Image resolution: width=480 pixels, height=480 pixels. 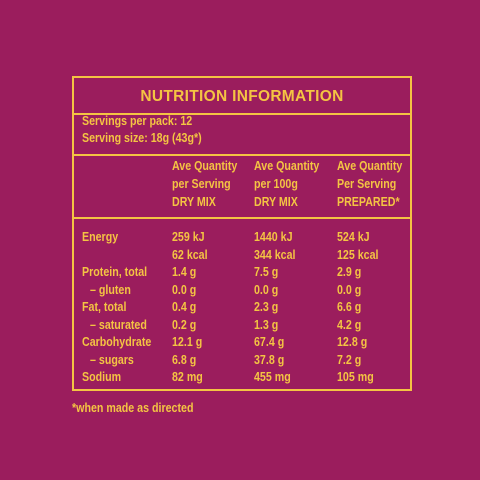 I want to click on footnote: *when made as directed, so click(x=133, y=407).